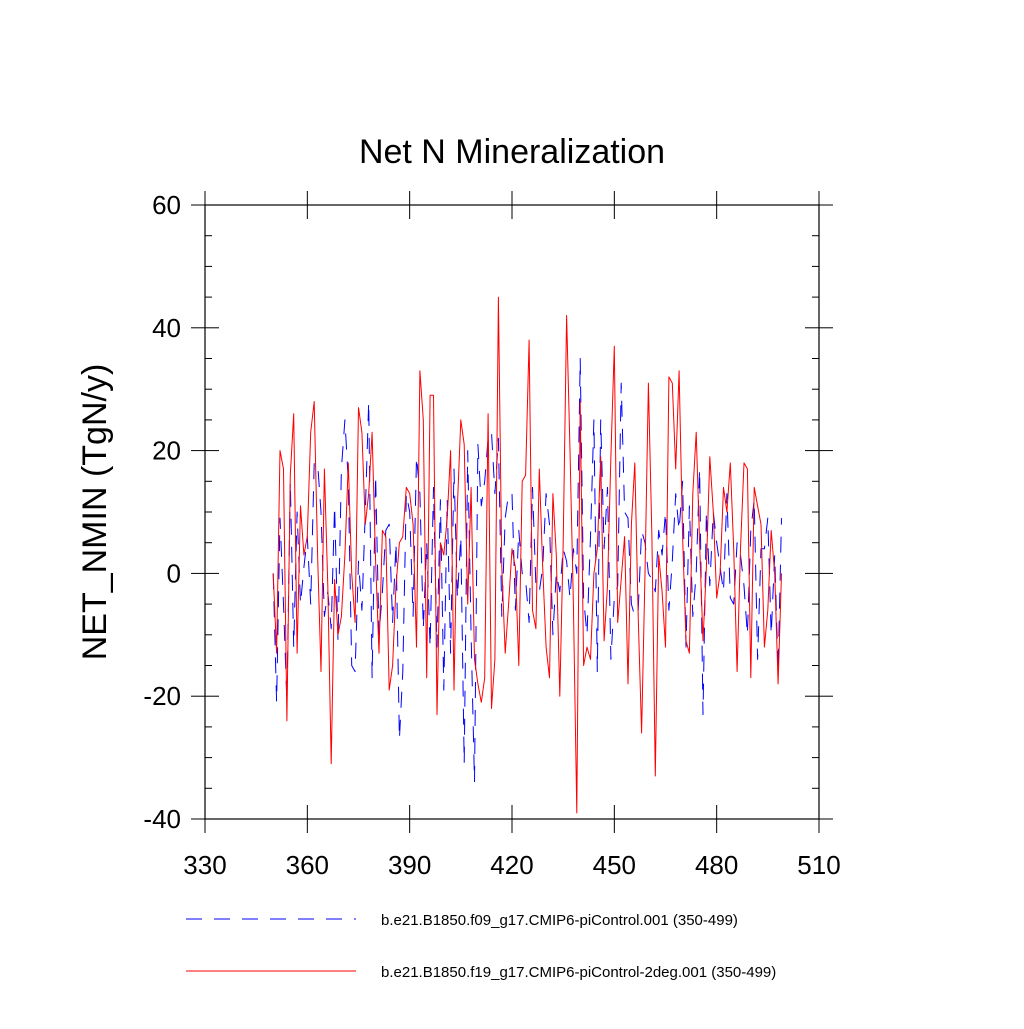  I want to click on x-tick-label: 480, so click(716, 865).